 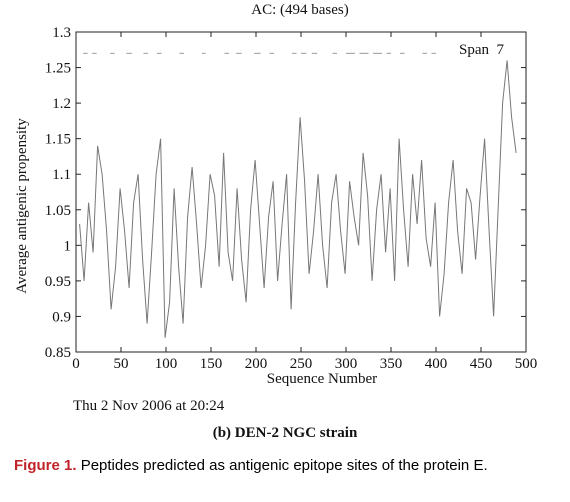 I want to click on x-tick-label: 400, so click(x=436, y=364).